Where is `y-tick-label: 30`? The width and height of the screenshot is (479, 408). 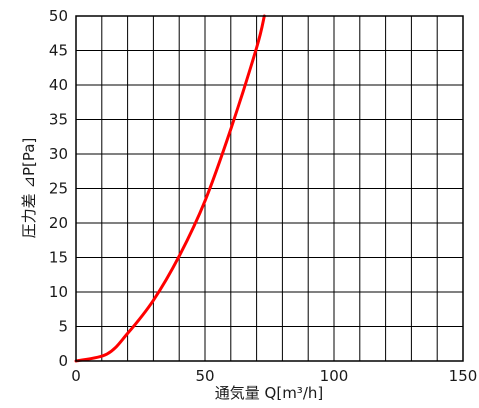 y-tick-label: 30 is located at coordinates (58, 154).